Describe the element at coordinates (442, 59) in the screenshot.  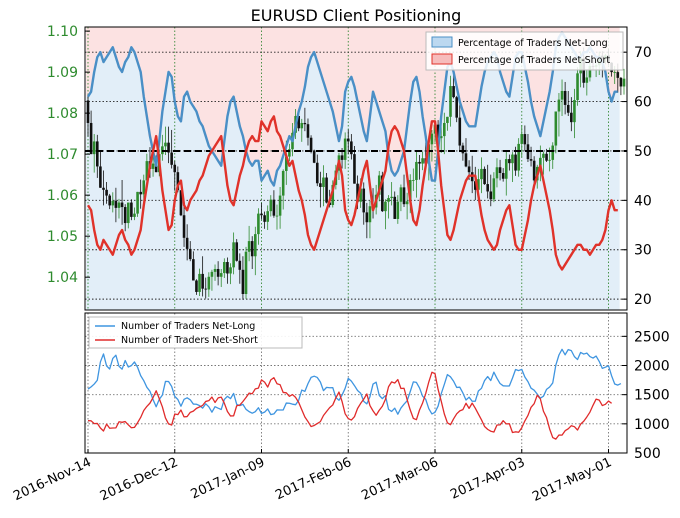
I see `legend-swatch-net-short` at that location.